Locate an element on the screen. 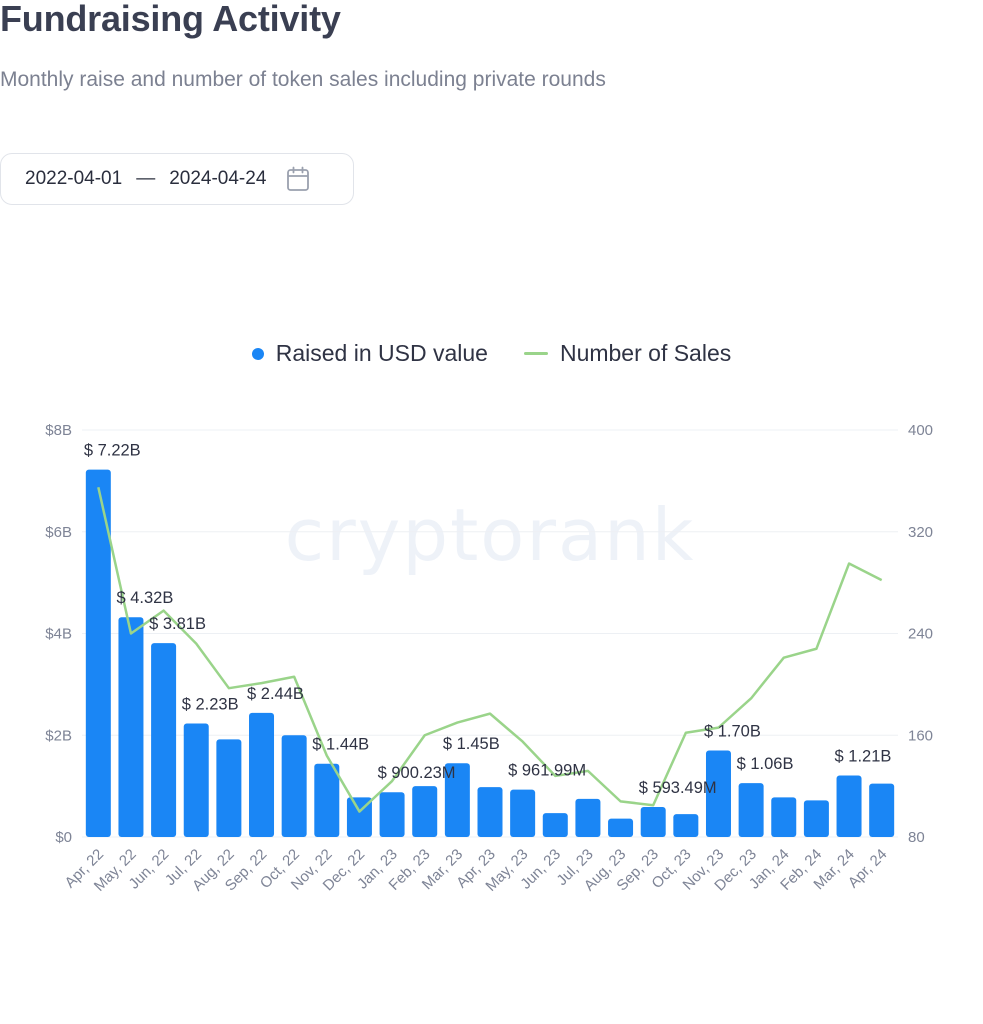  y-left-tick-label: $8B is located at coordinates (58, 430).